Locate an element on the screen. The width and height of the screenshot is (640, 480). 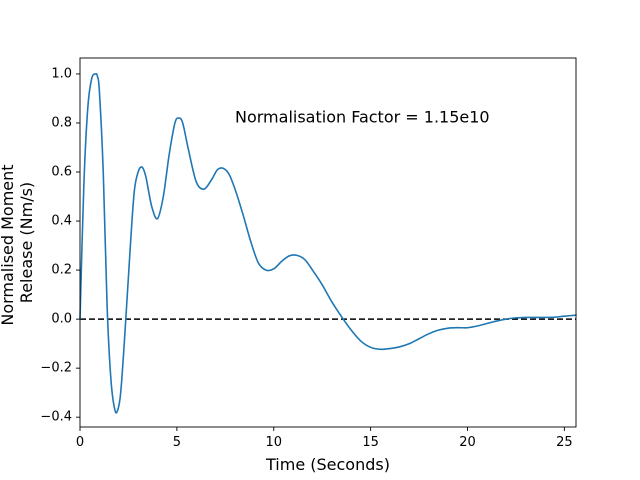
y-tick-label: 0.8 is located at coordinates (61, 122).